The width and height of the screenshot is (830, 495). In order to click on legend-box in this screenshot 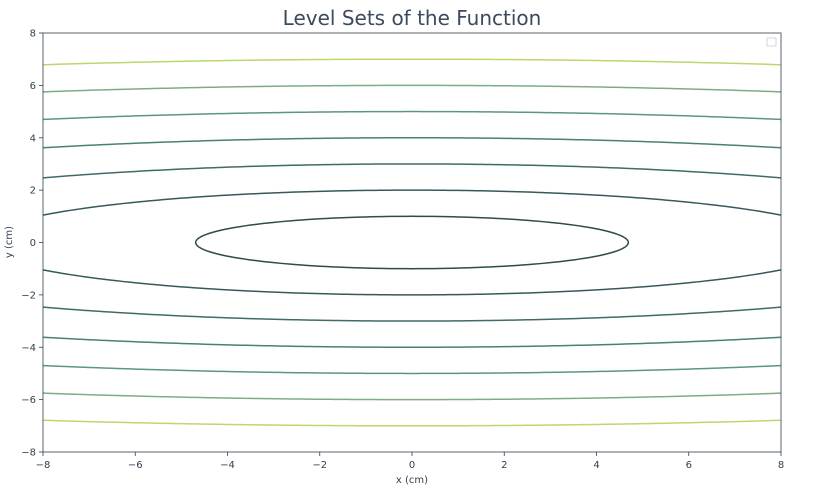, I will do `click(771, 42)`.